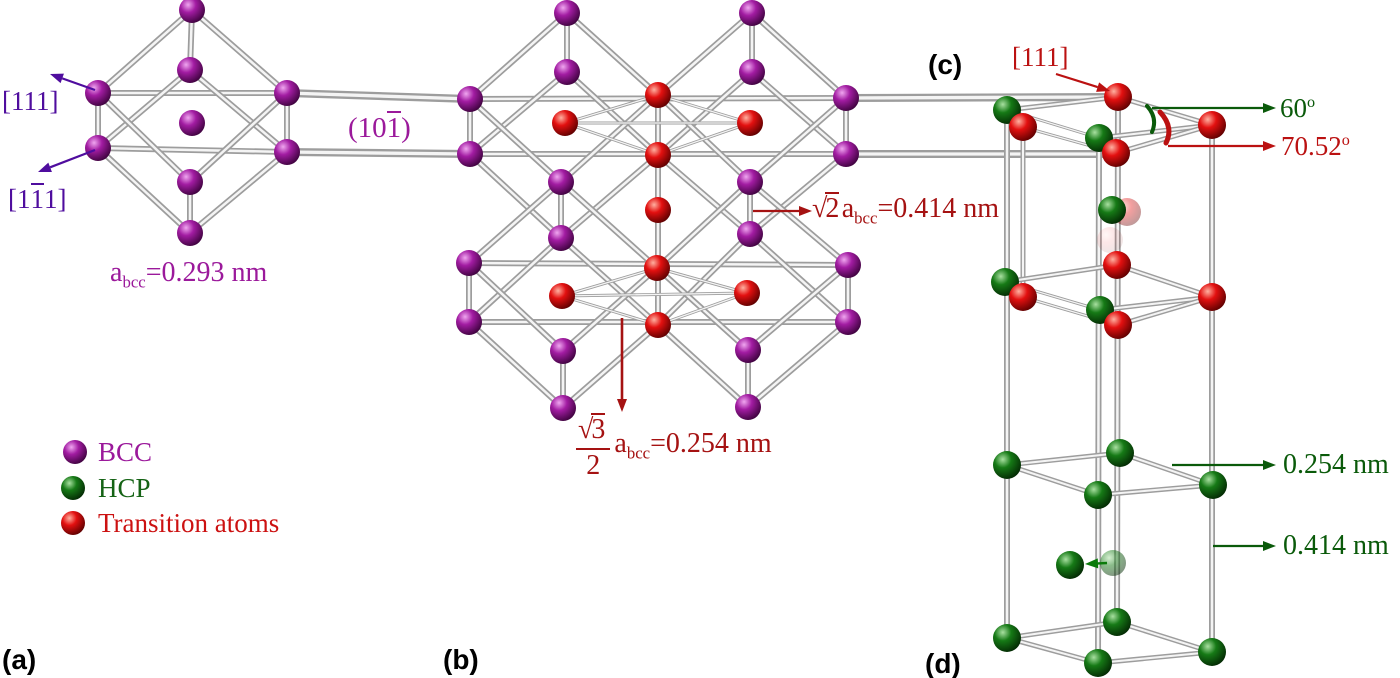 The image size is (1400, 678). Describe the element at coordinates (1336, 464) in the screenshot. I see `distance-254-label: 0.254 nm` at that location.